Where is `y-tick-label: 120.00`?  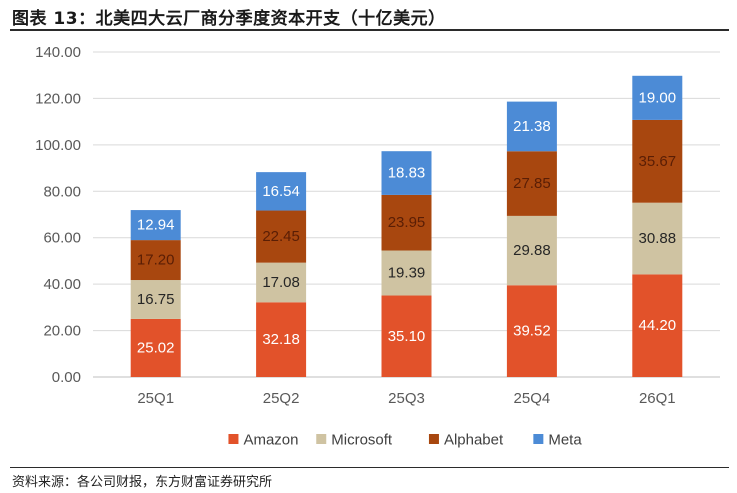 y-tick-label: 120.00 is located at coordinates (58, 98).